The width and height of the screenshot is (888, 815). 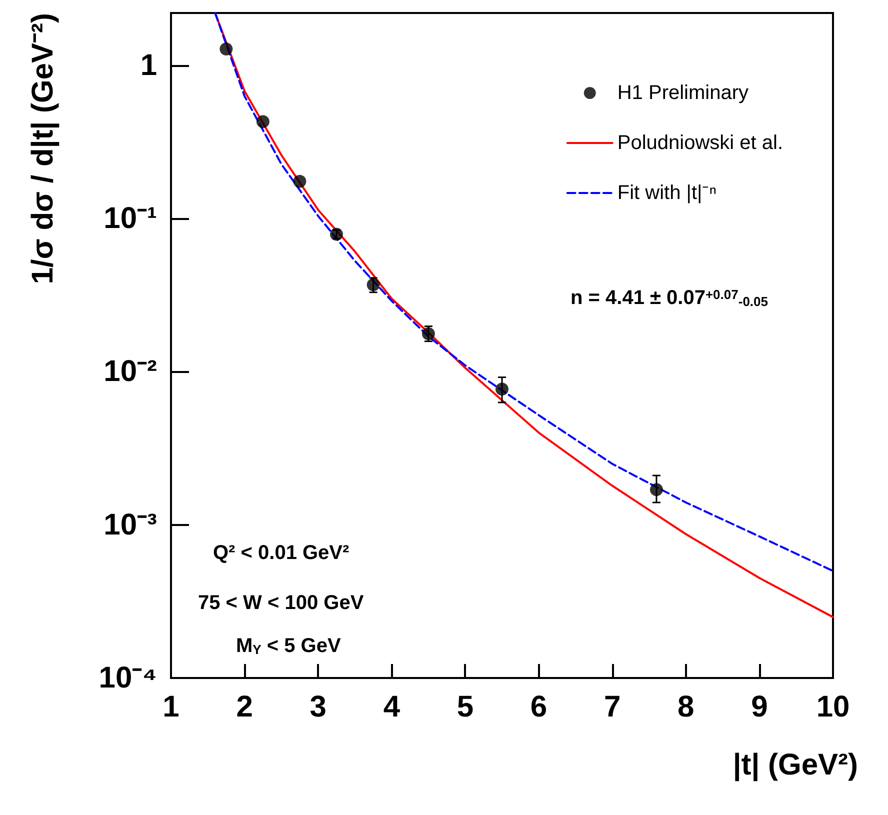 I want to click on annotation: 75 < W < 100 GeV, so click(x=281, y=603).